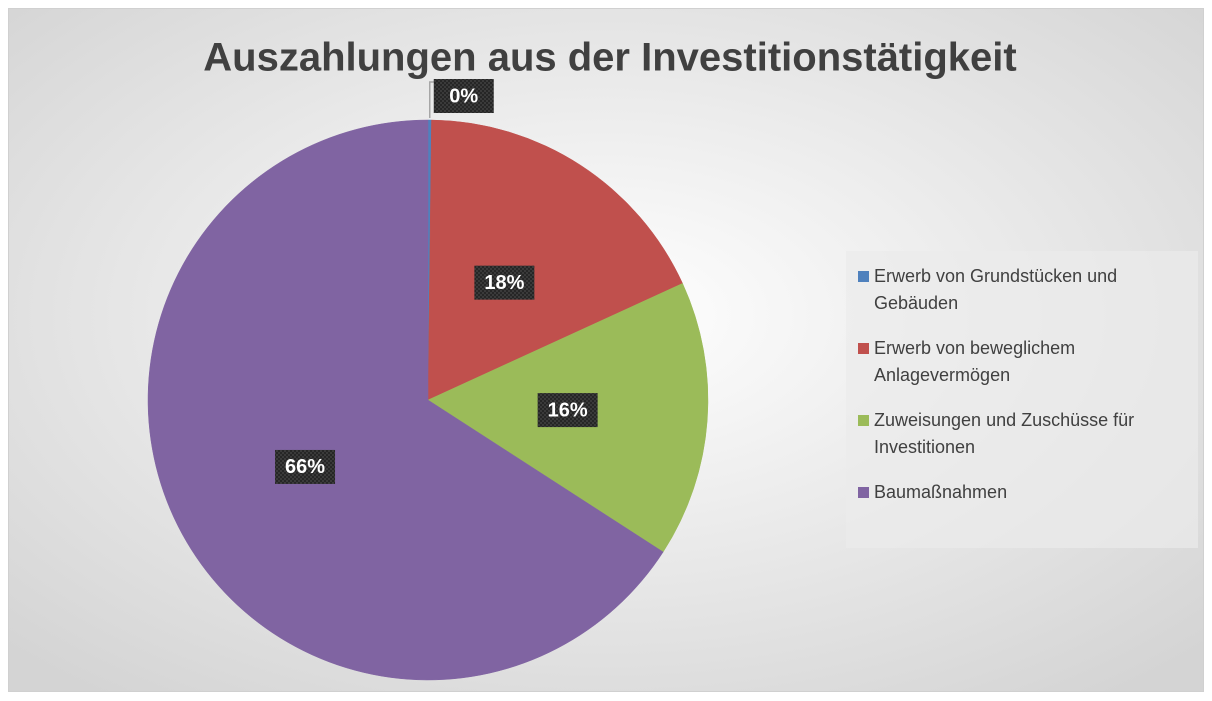 This screenshot has height=701, width=1212. I want to click on legend-entry: Baumaßnahmen, so click(1023, 492).